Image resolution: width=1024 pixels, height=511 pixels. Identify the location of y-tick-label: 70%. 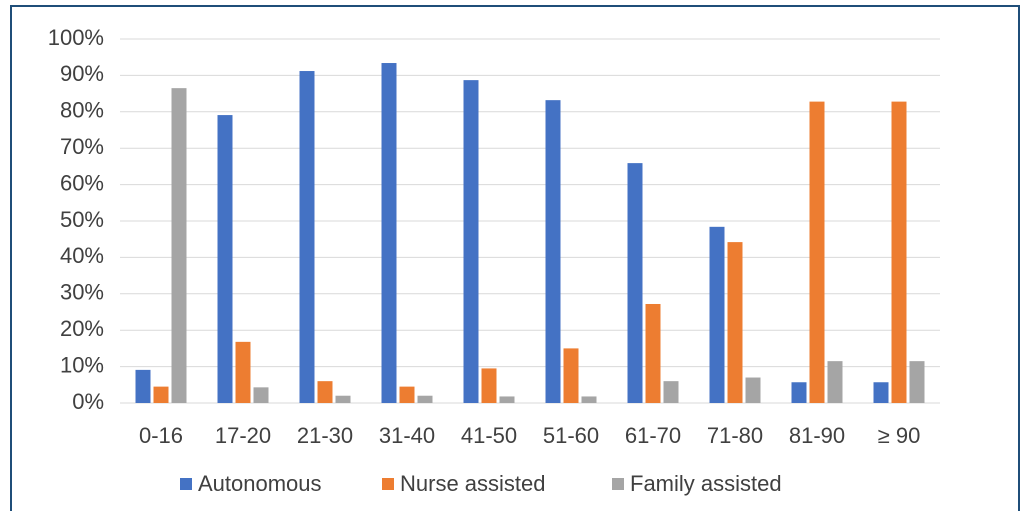
(82, 146).